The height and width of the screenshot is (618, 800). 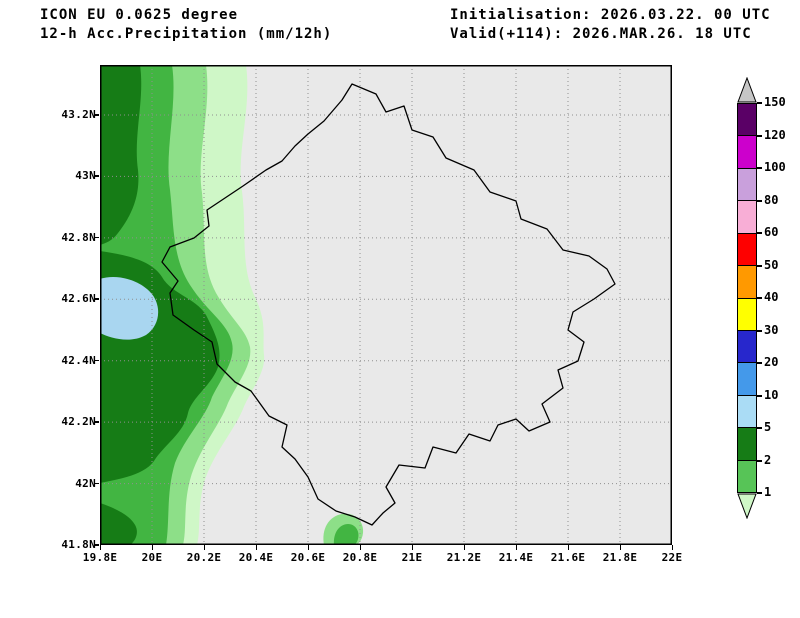 What do you see at coordinates (78, 237) in the screenshot?
I see `y-tick-label: 42.8N` at bounding box center [78, 237].